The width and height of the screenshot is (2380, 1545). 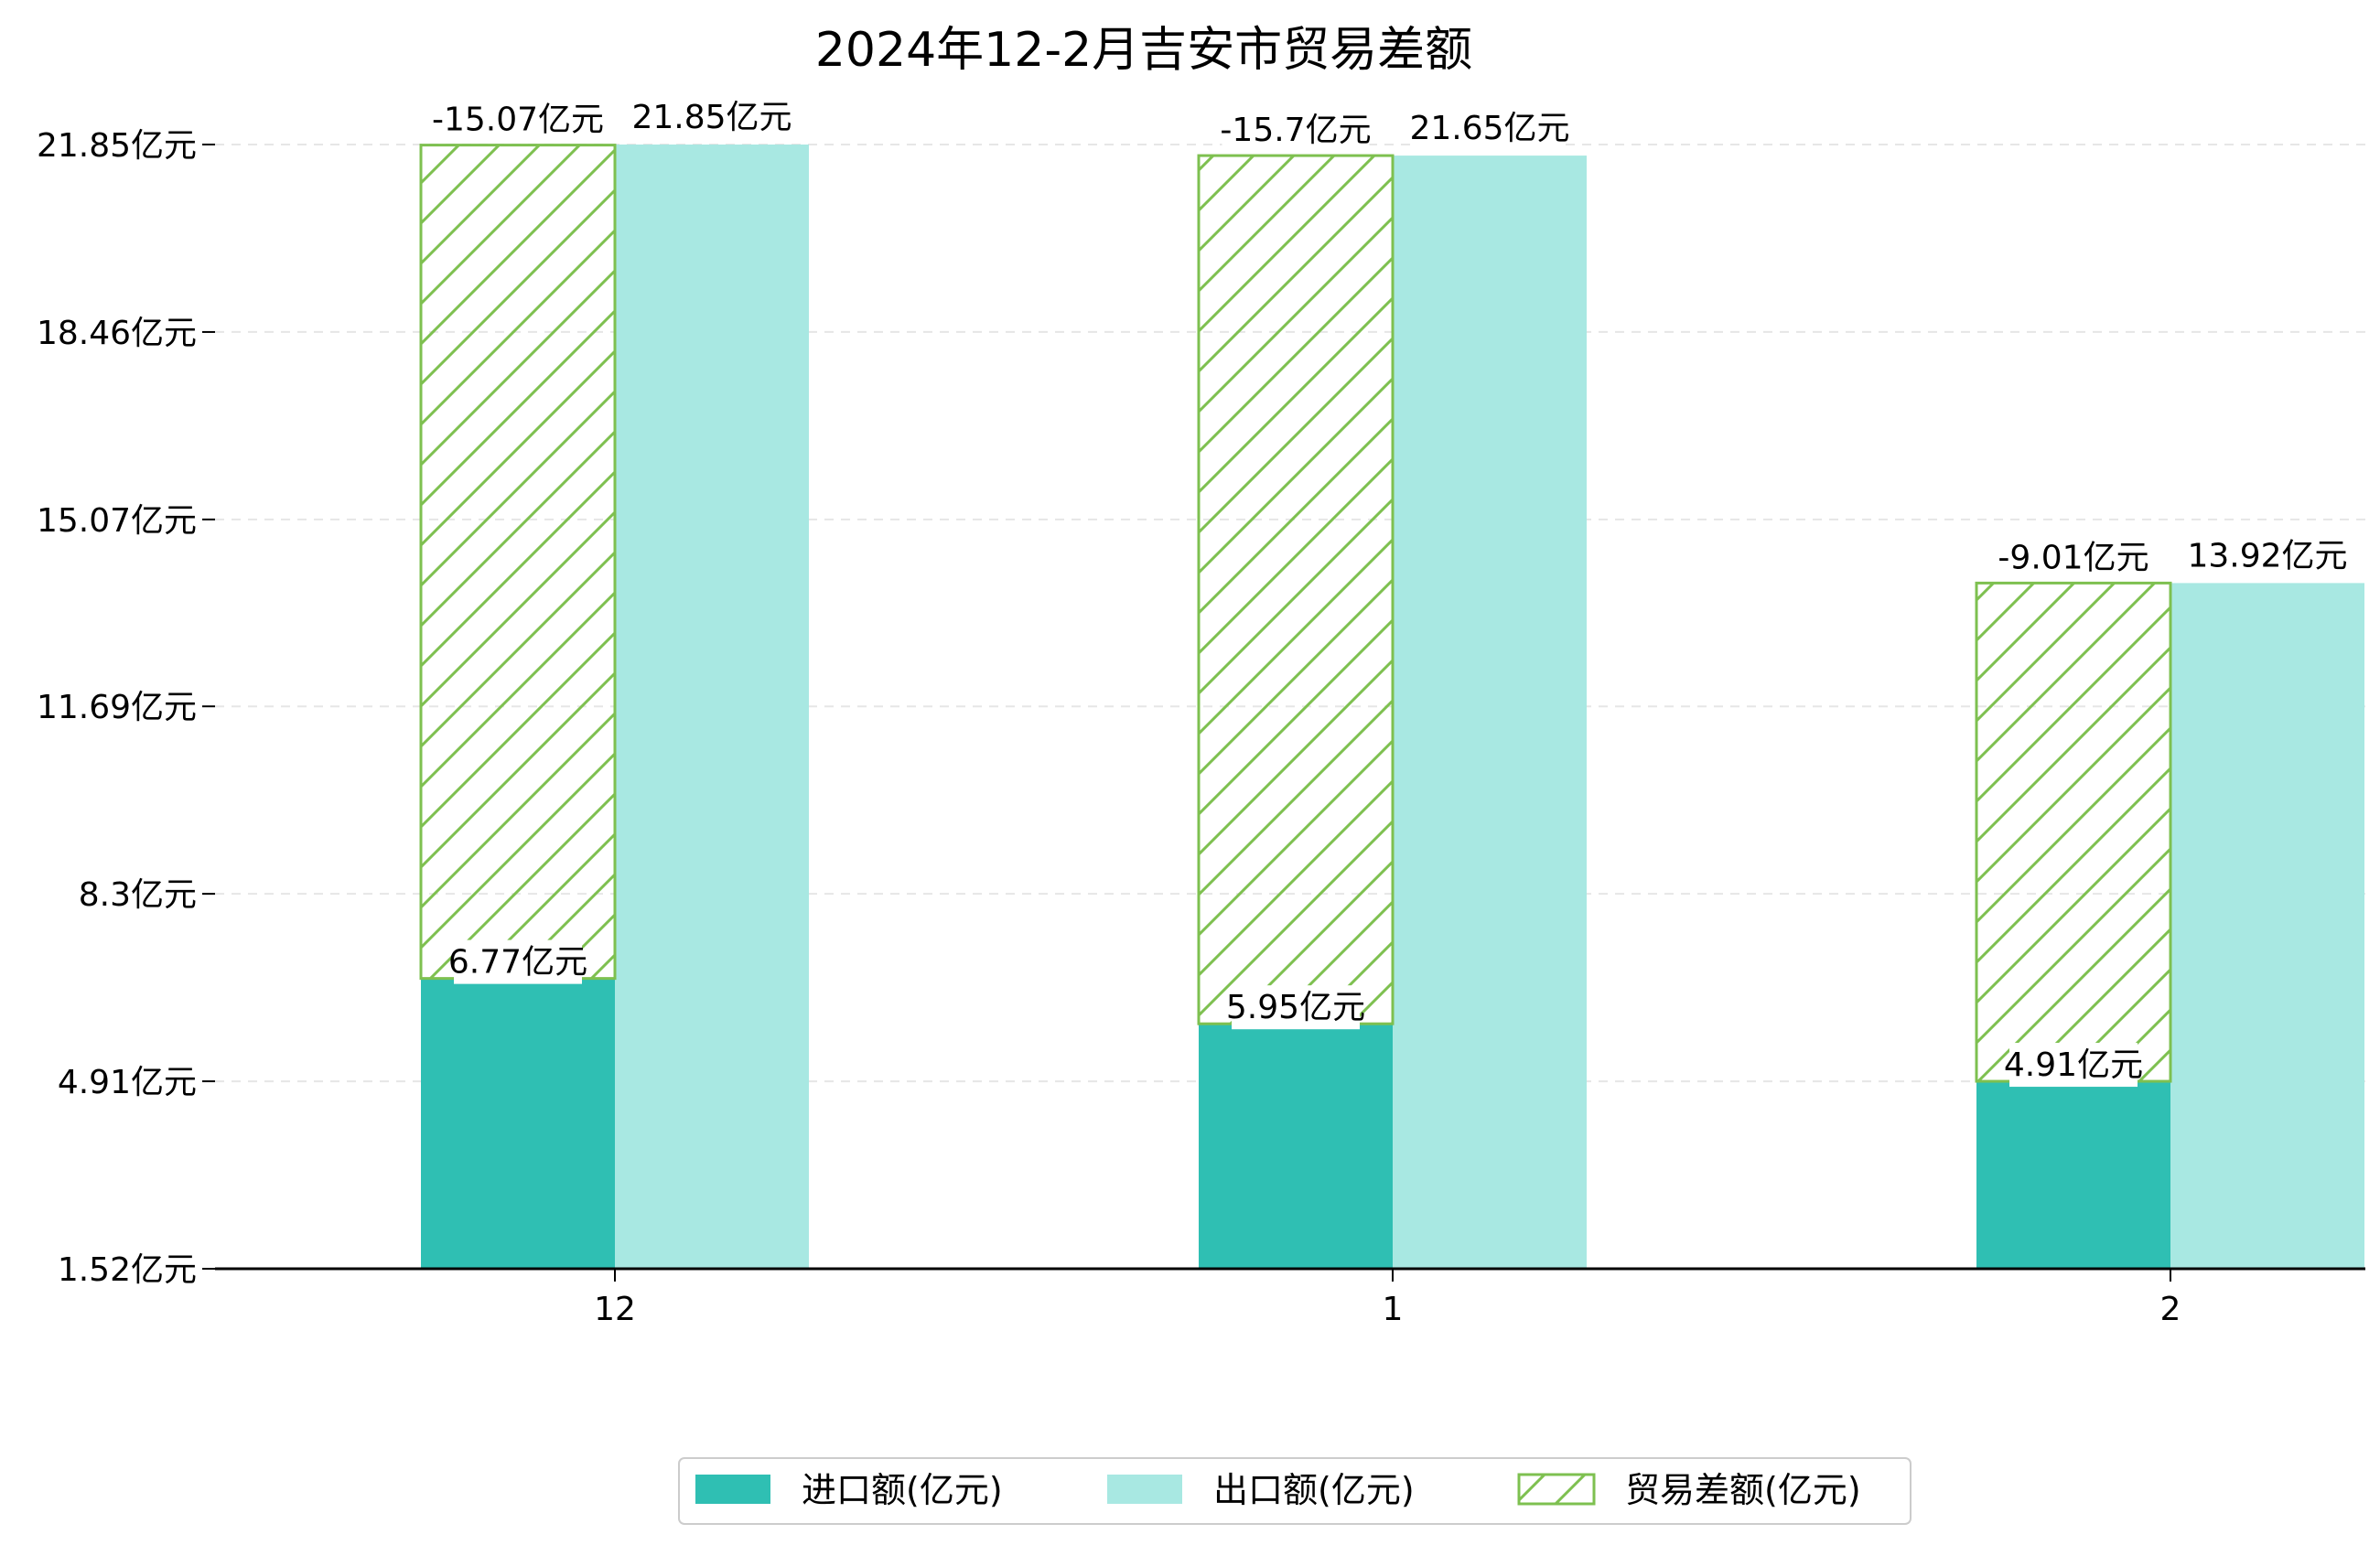 What do you see at coordinates (117, 146) in the screenshot?
I see `y-tick-label: 21.85亿元` at bounding box center [117, 146].